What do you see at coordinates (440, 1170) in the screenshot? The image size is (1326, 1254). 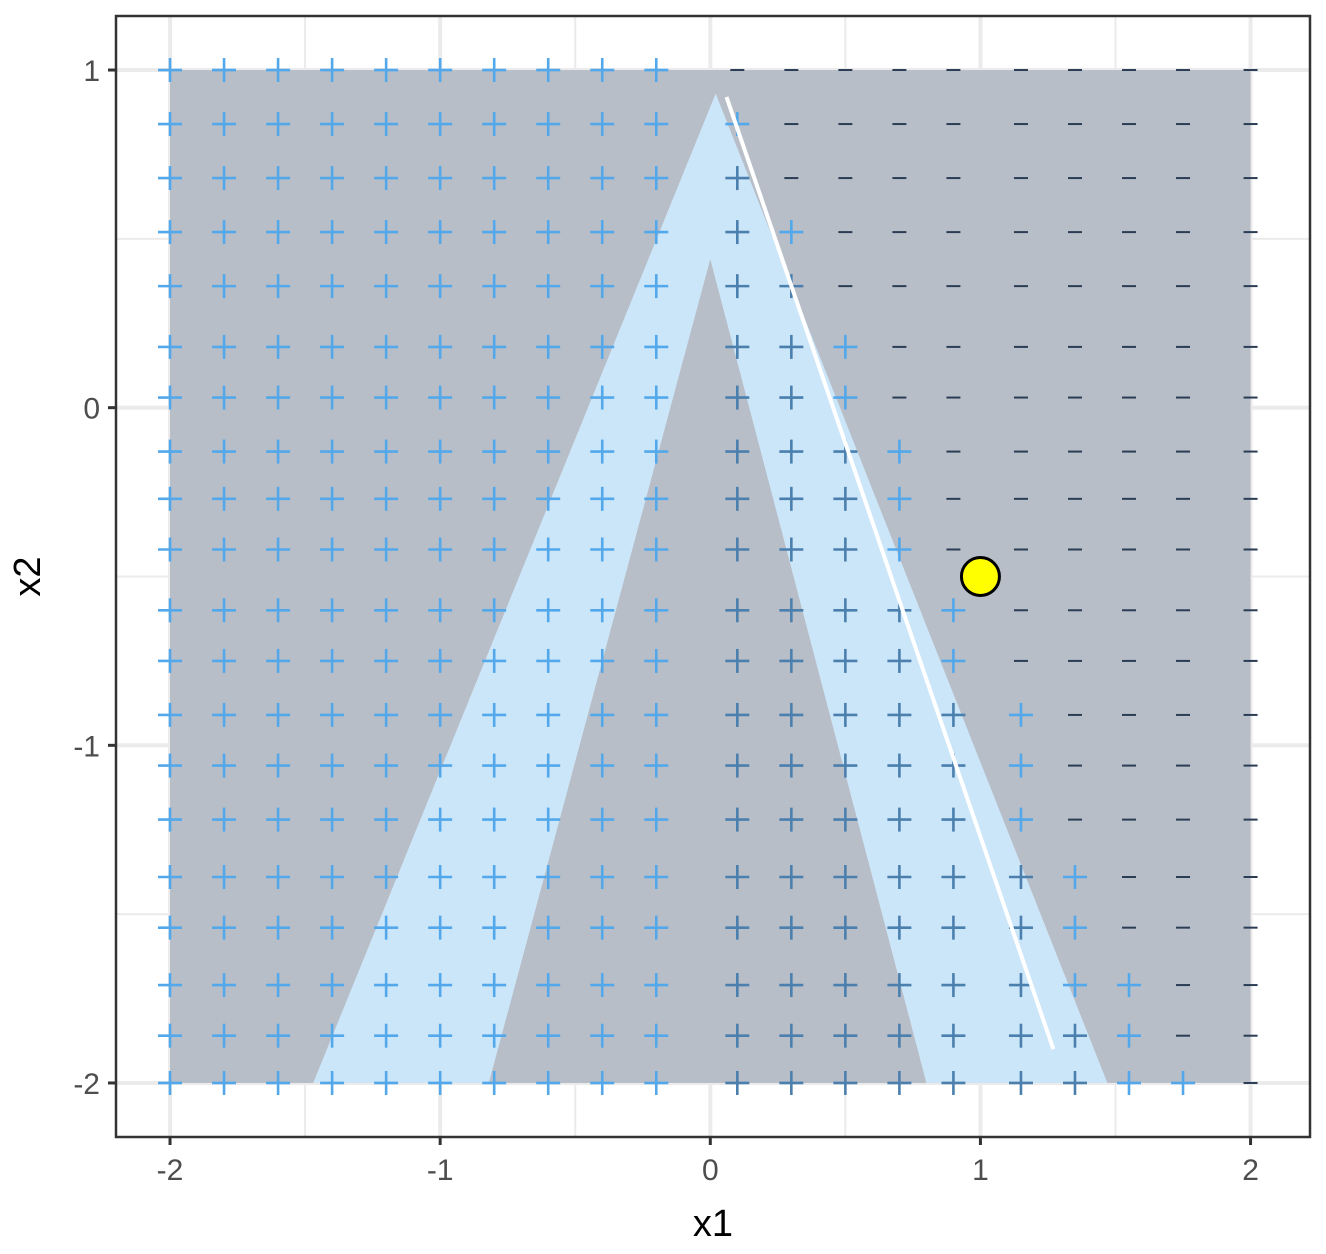 I see `x-tick-label: -1` at bounding box center [440, 1170].